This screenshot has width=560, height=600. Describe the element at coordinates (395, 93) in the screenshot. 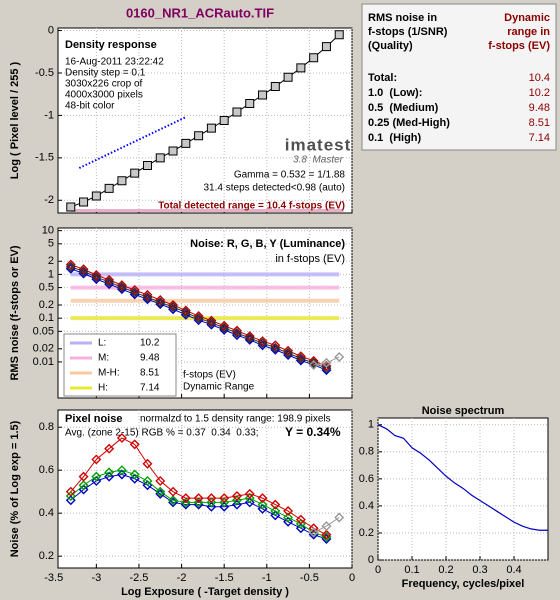

I see `row-label: 1.0 (Low):` at that location.